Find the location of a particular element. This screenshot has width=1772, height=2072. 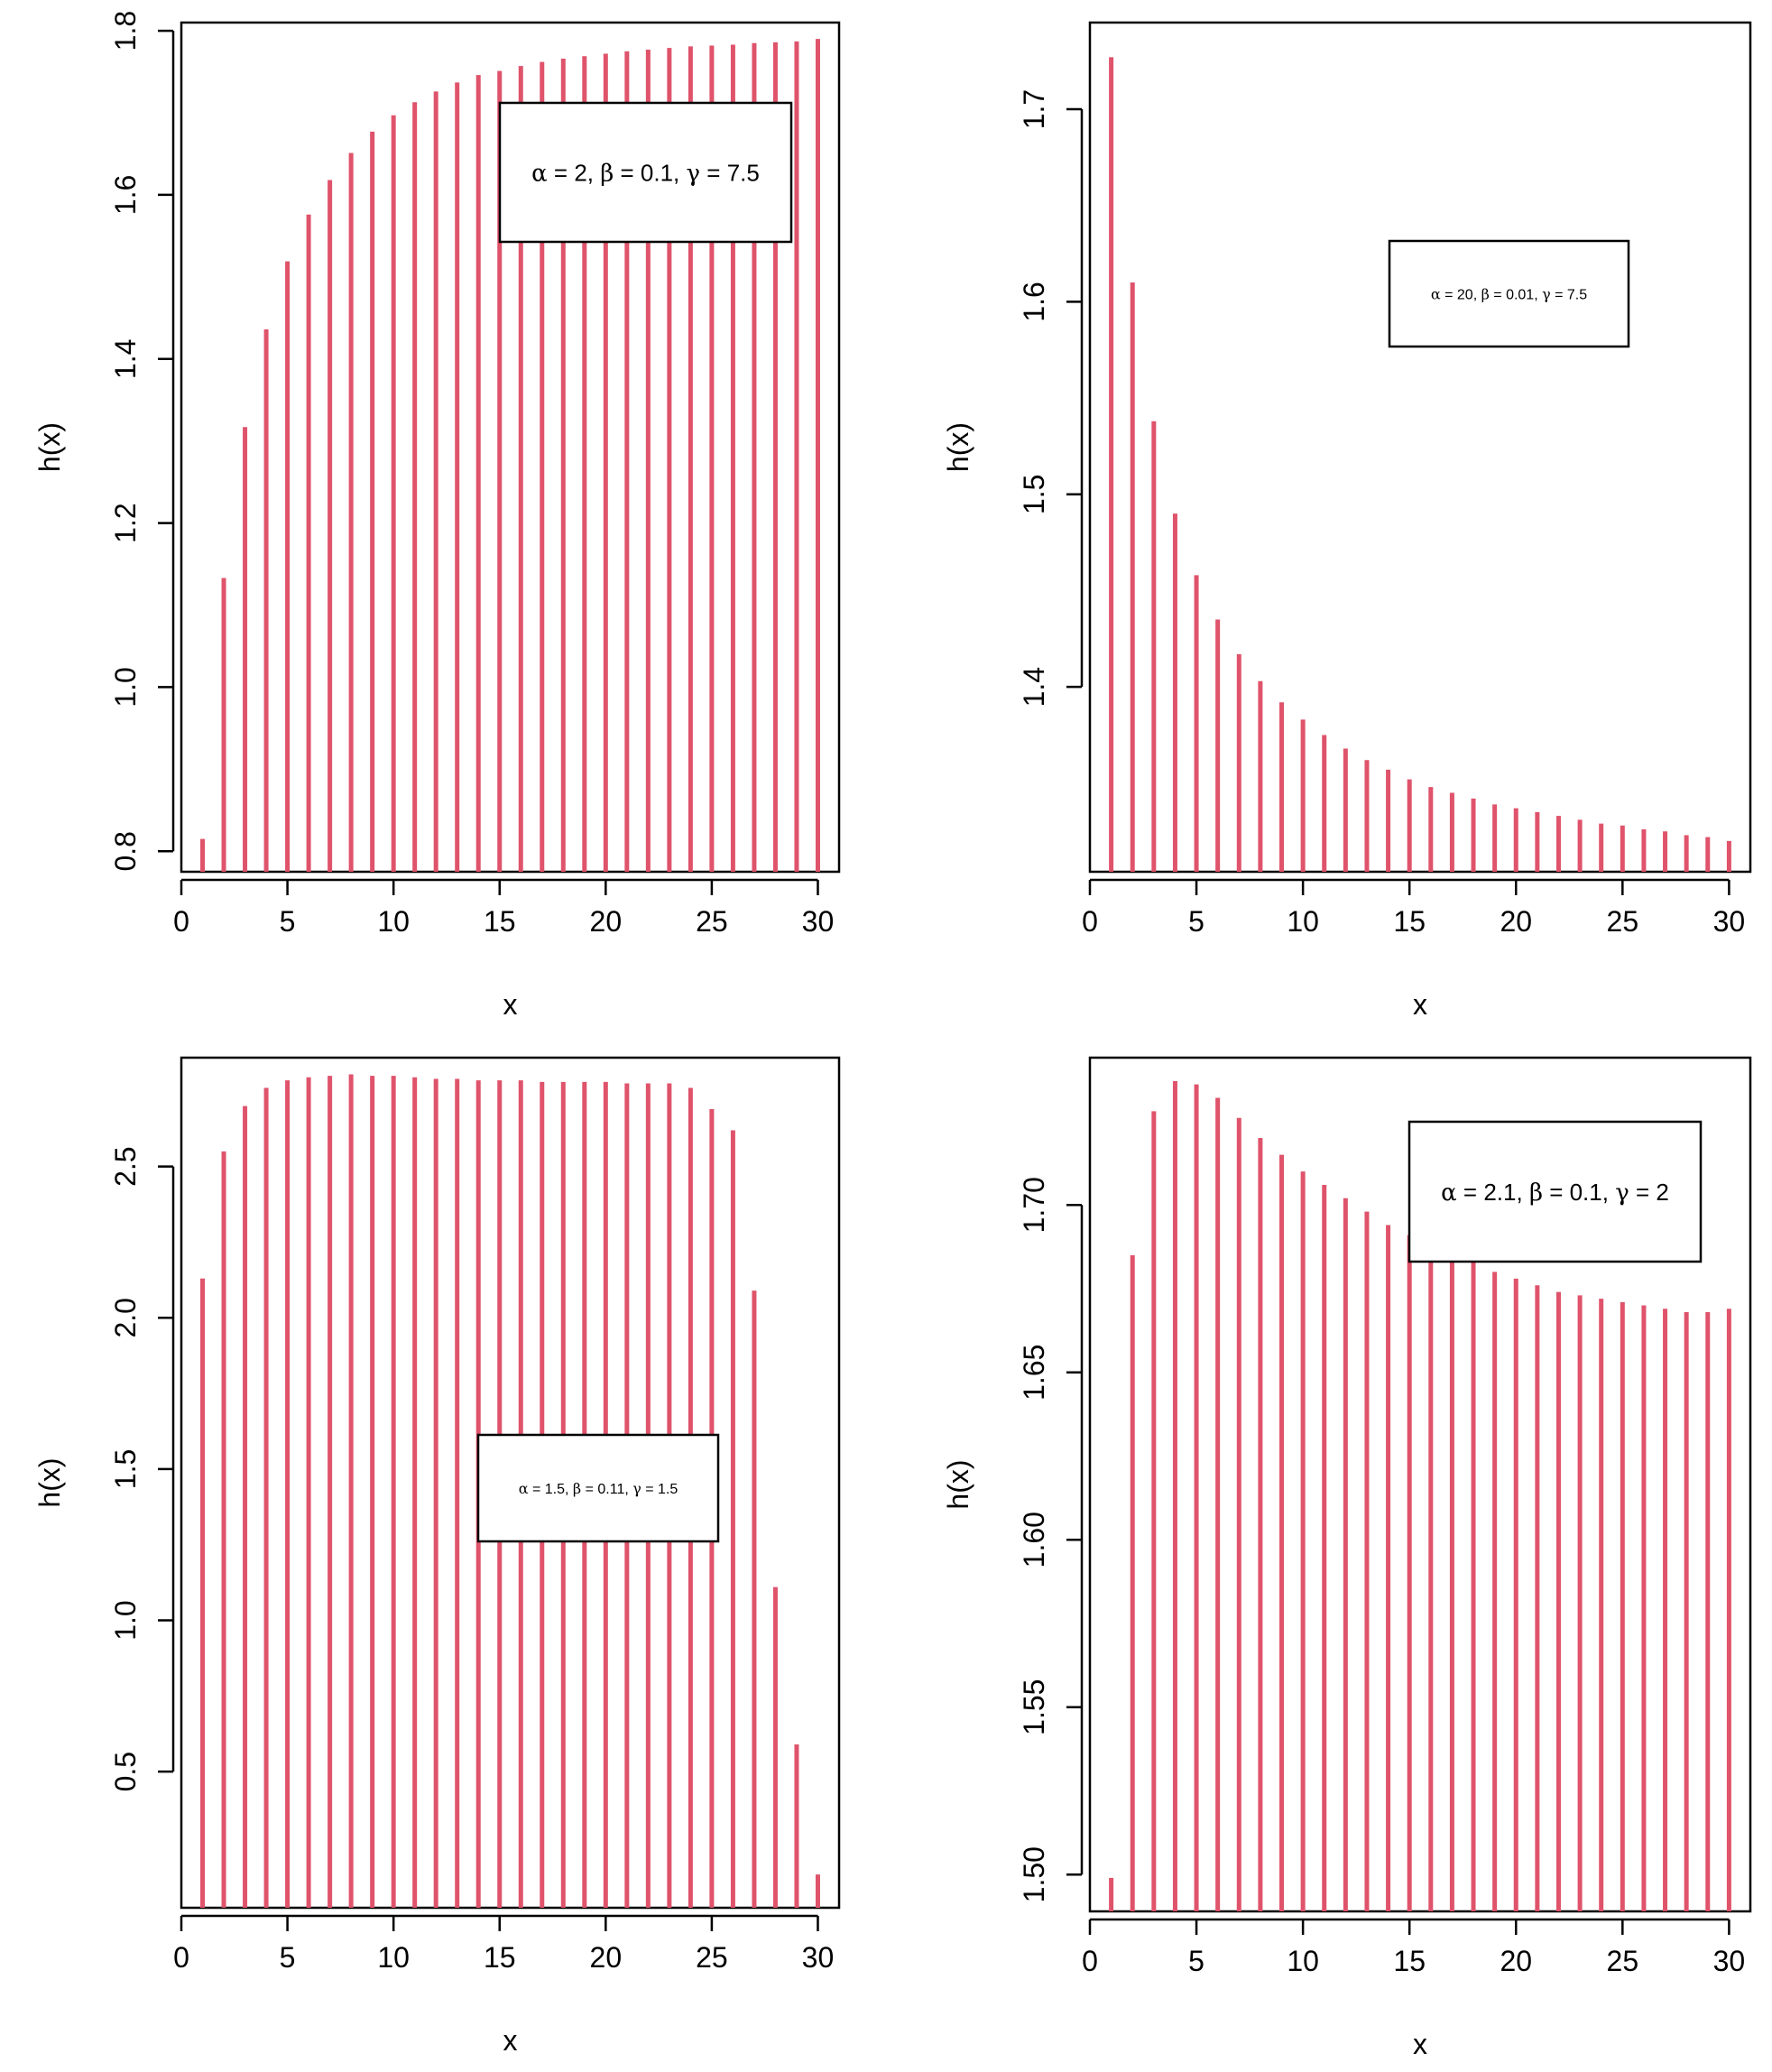

legend-text: α = 1.5, β = 0.11, γ = 1.5 is located at coordinates (598, 1488).